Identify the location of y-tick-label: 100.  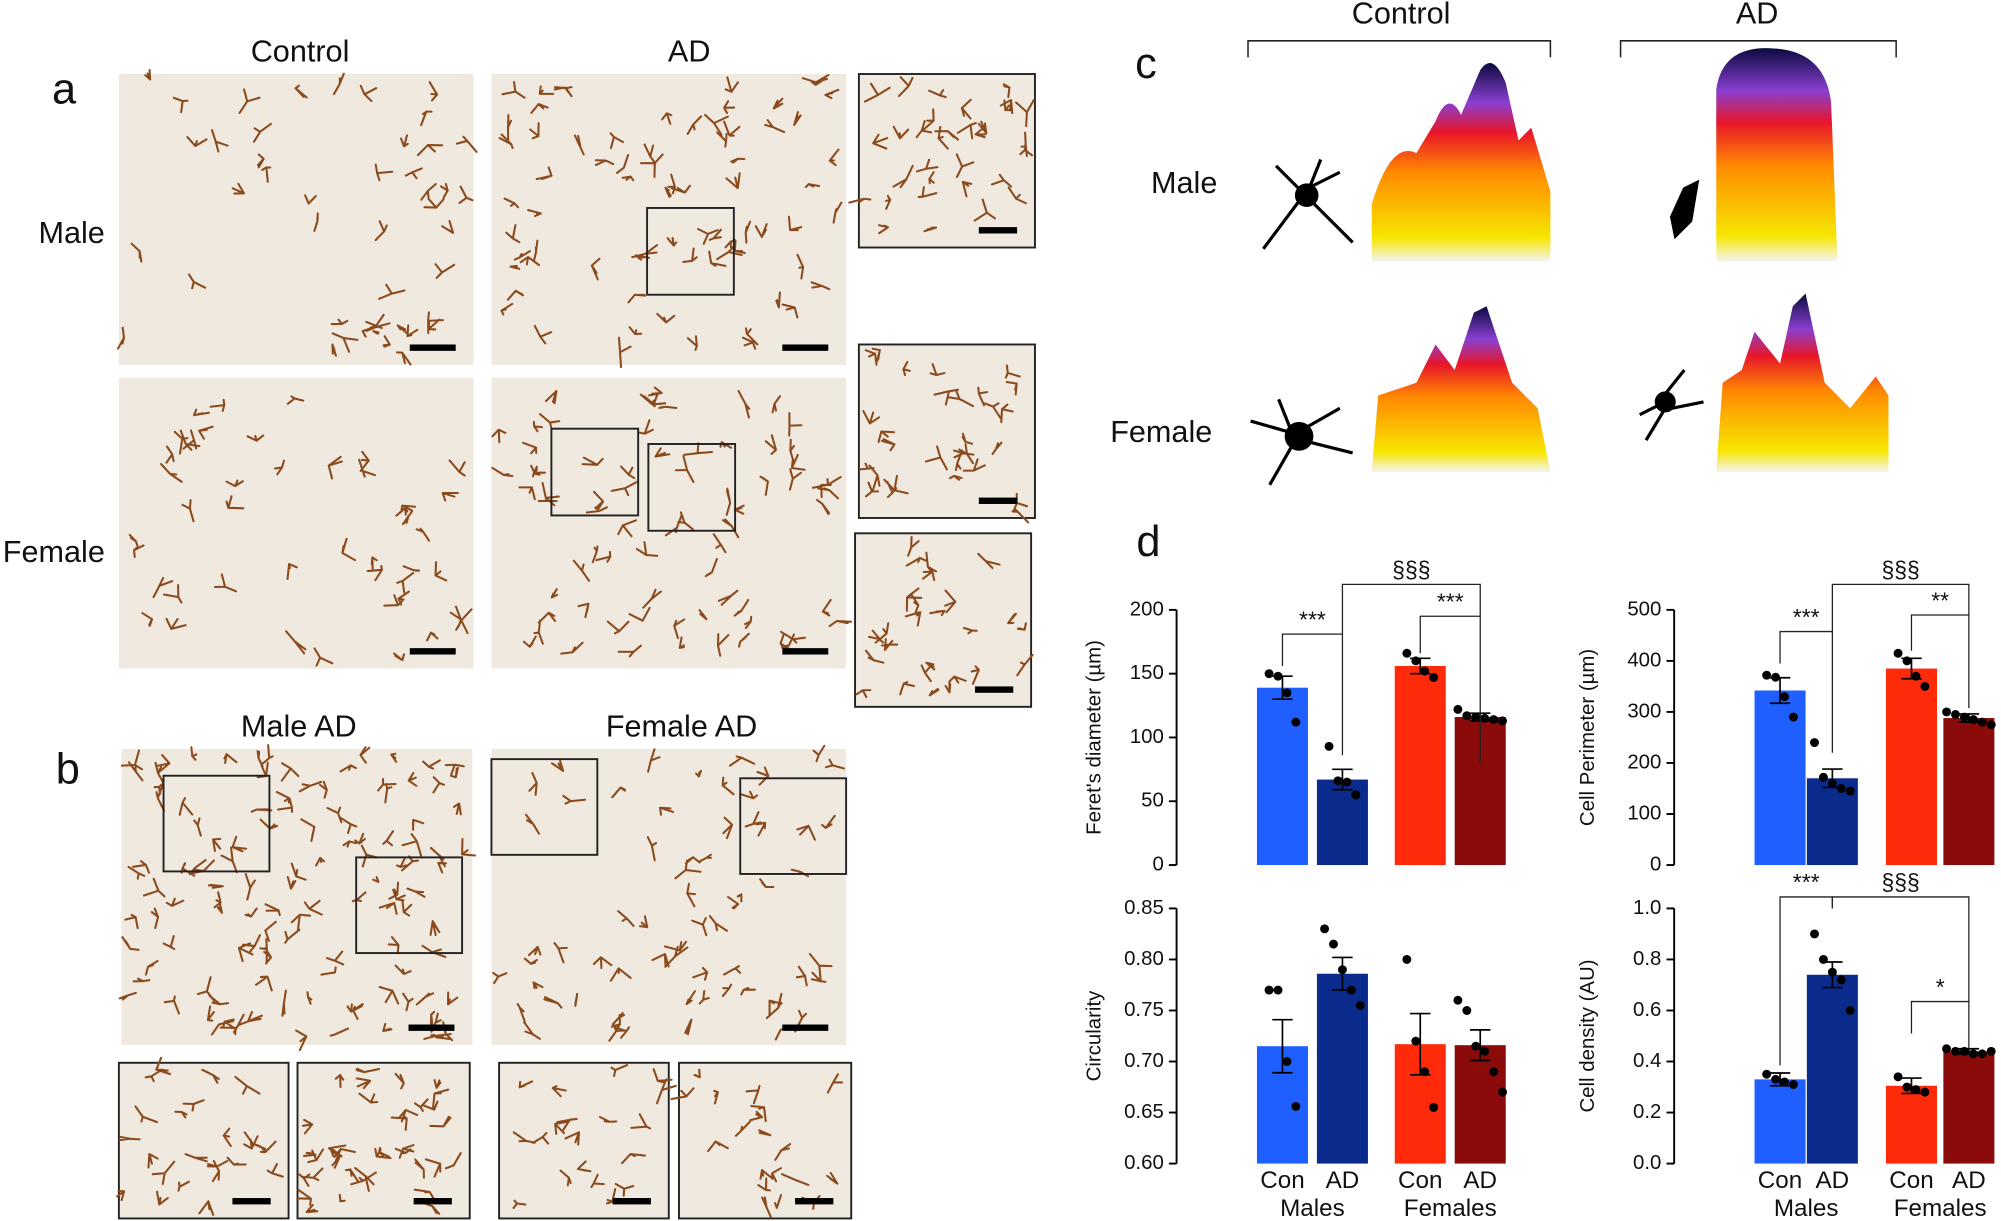
(1644, 813).